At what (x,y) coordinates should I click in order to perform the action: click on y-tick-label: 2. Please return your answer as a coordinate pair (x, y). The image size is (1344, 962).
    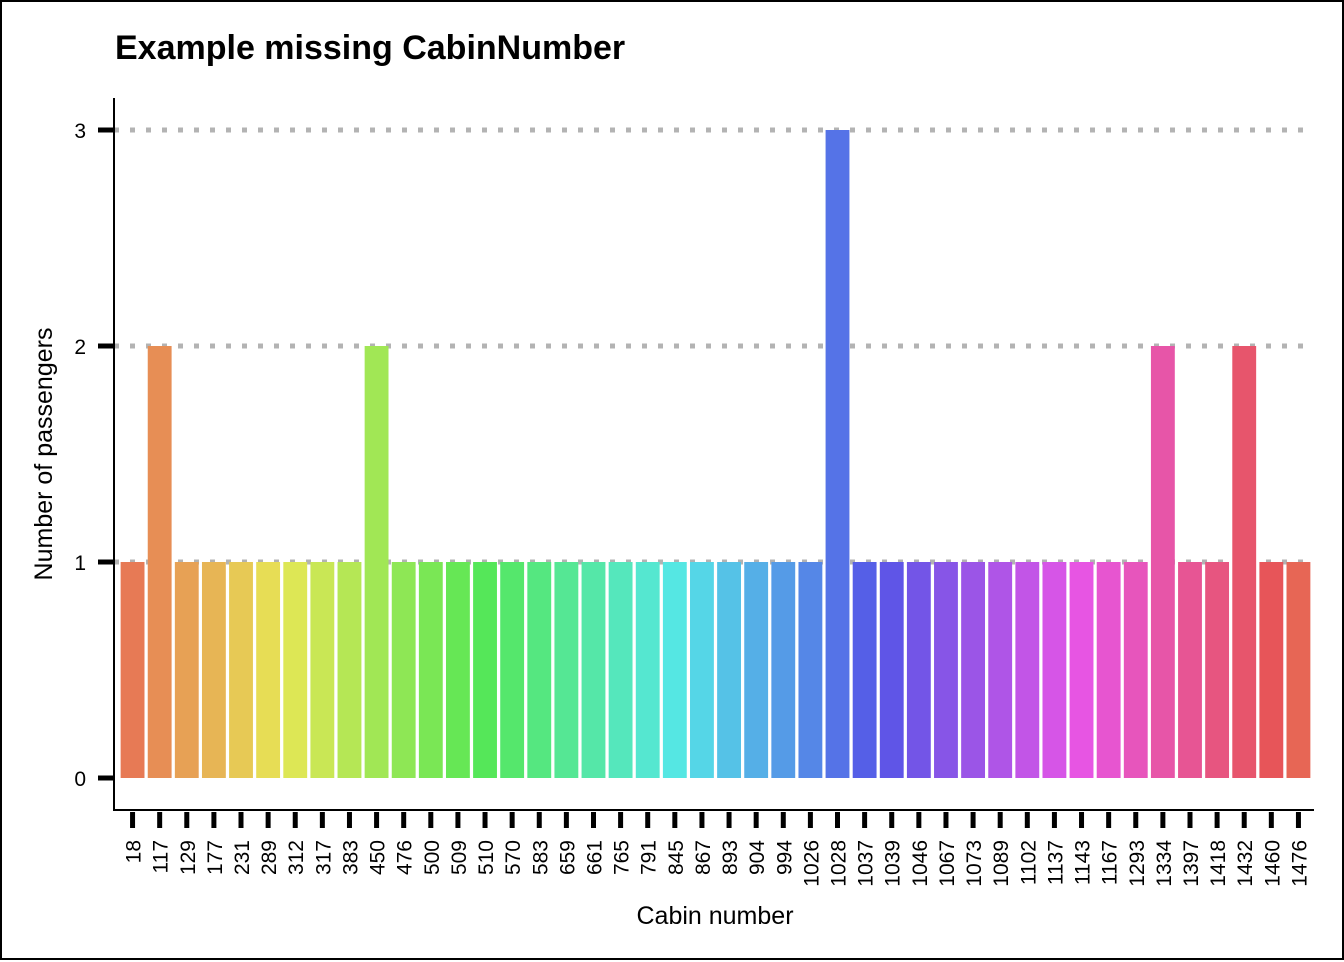
    Looking at the image, I should click on (80, 347).